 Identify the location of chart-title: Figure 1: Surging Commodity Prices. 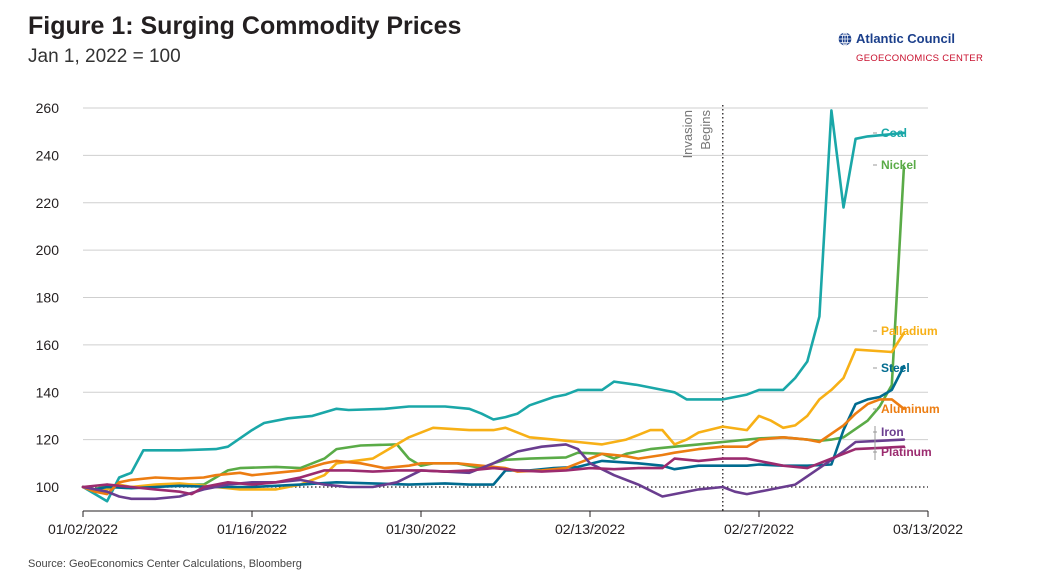
(245, 26).